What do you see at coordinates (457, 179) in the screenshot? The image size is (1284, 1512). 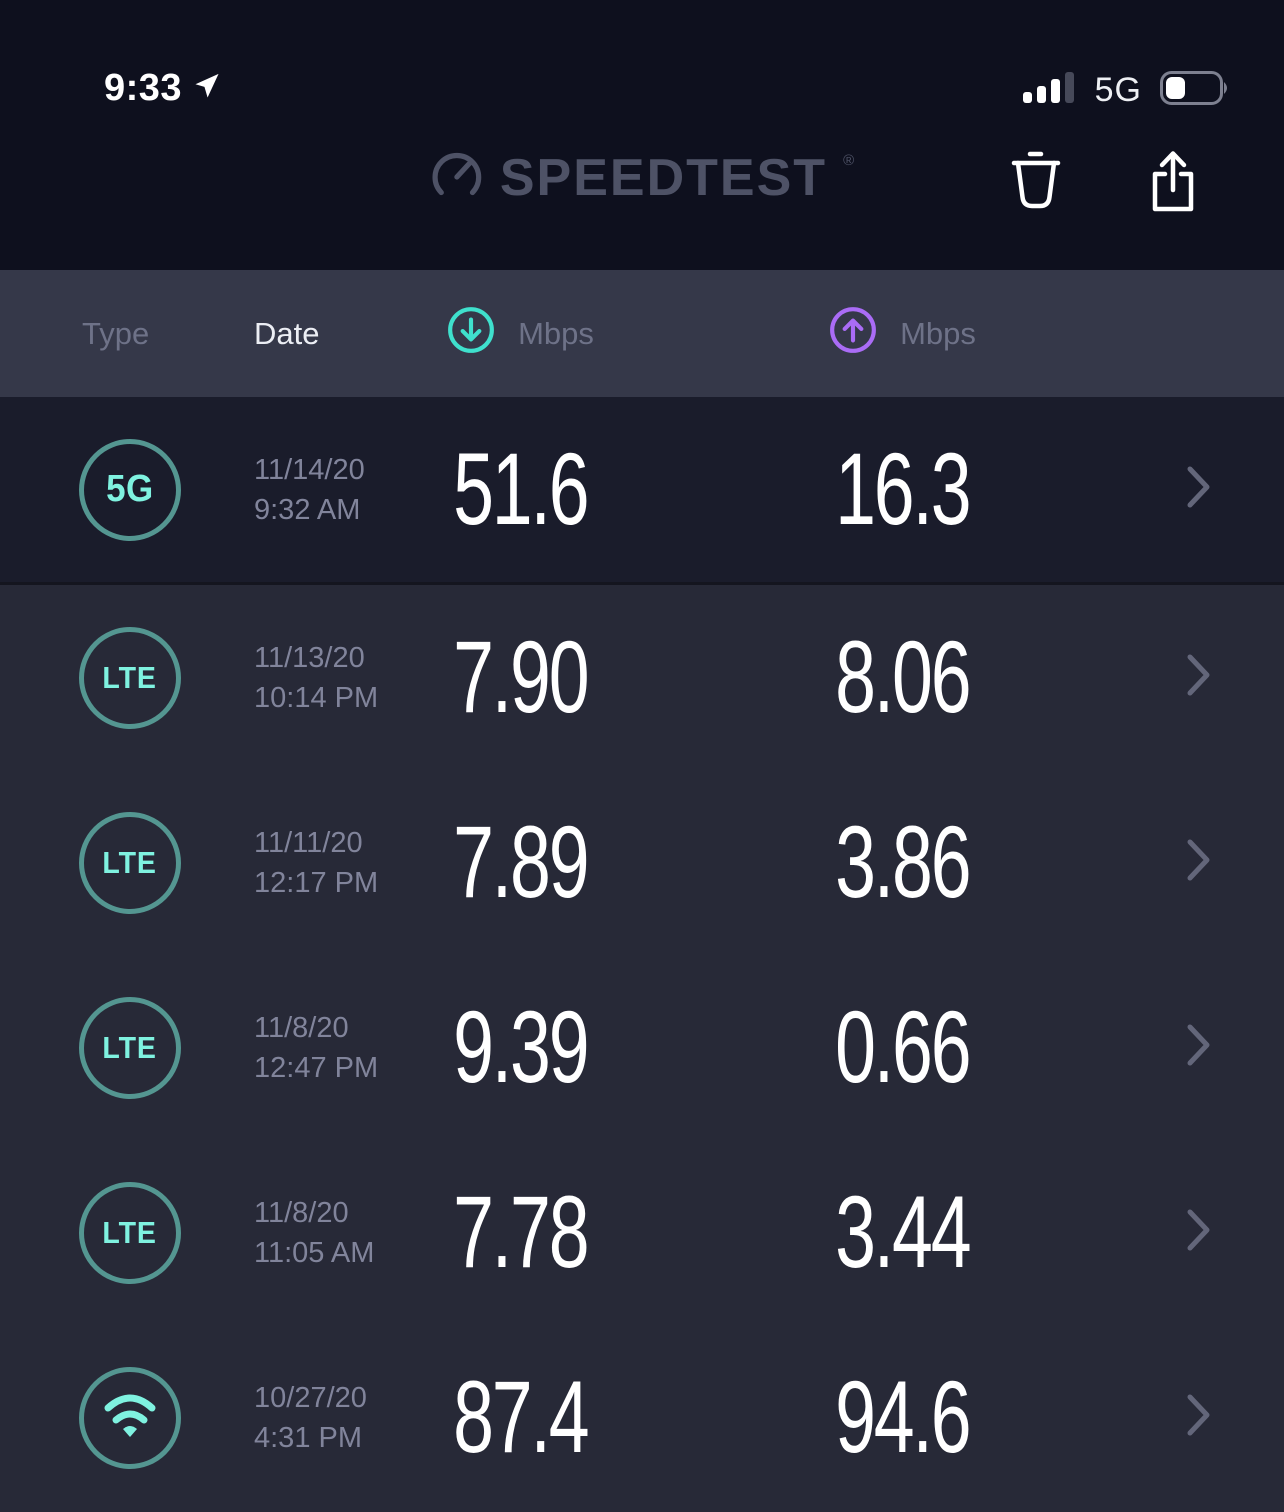 I see `speedtest-gauge-icon` at bounding box center [457, 179].